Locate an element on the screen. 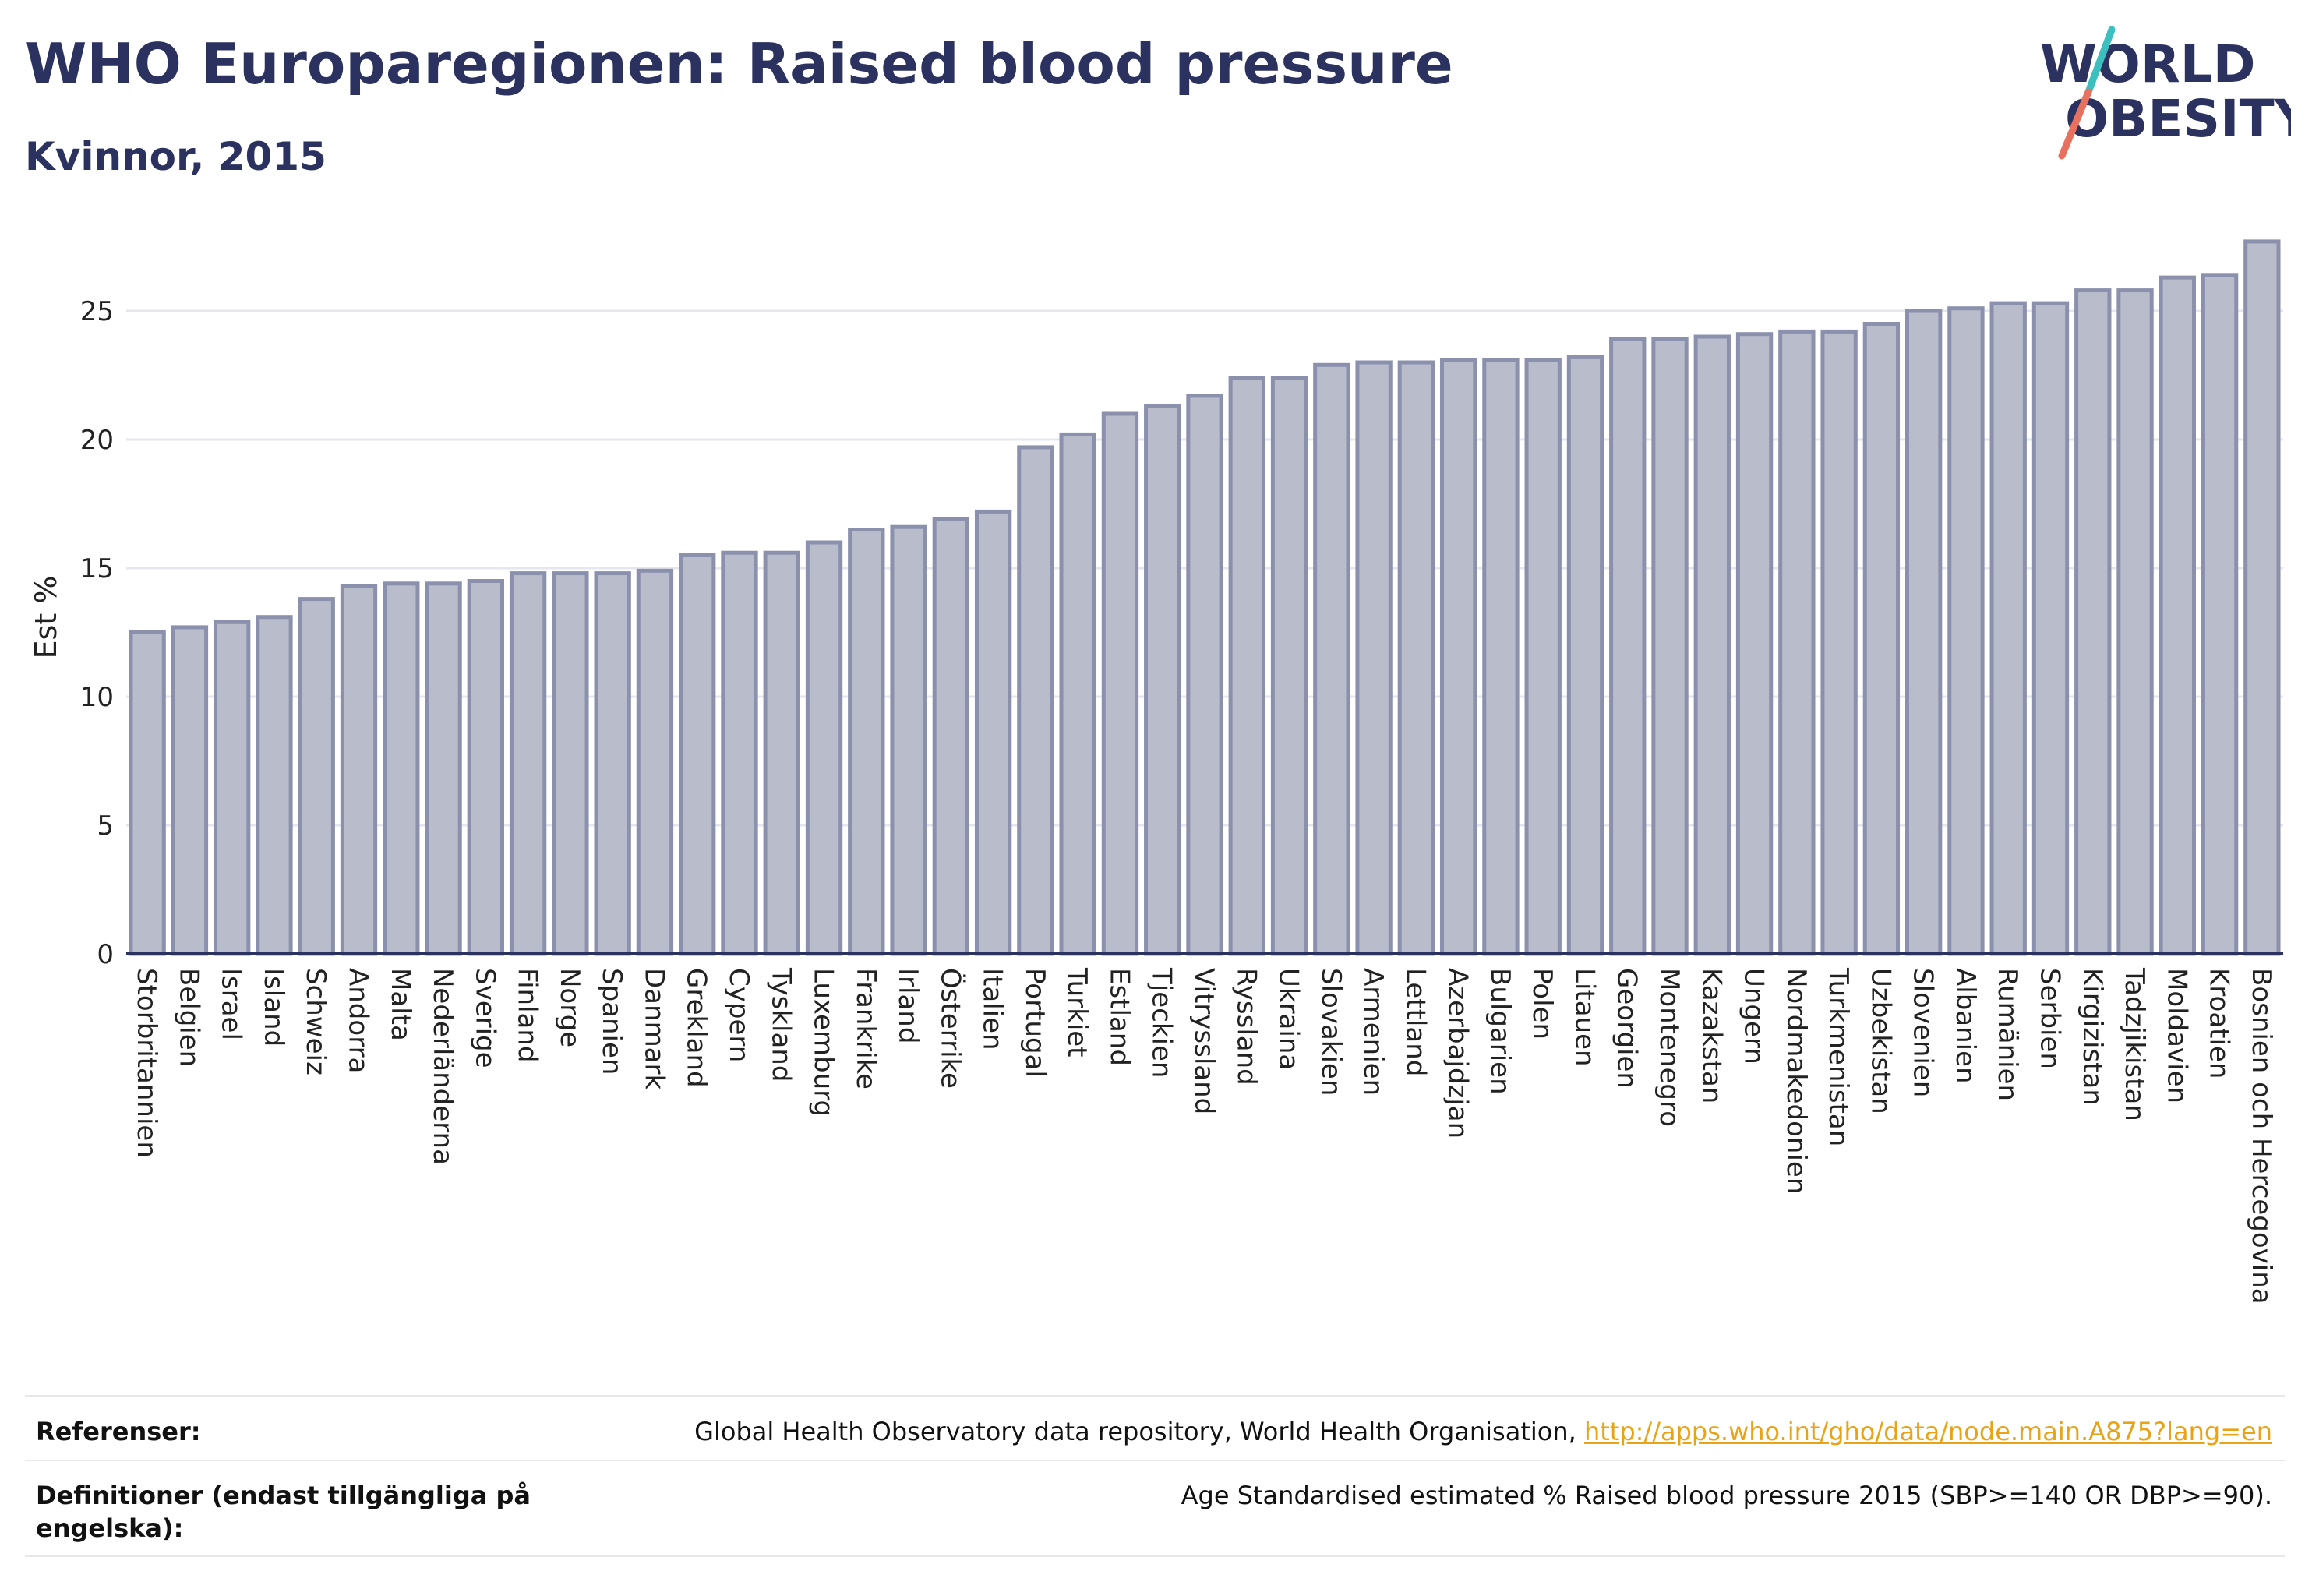  x-tick-label: Azerbajdzjan is located at coordinates (1458, 1053).